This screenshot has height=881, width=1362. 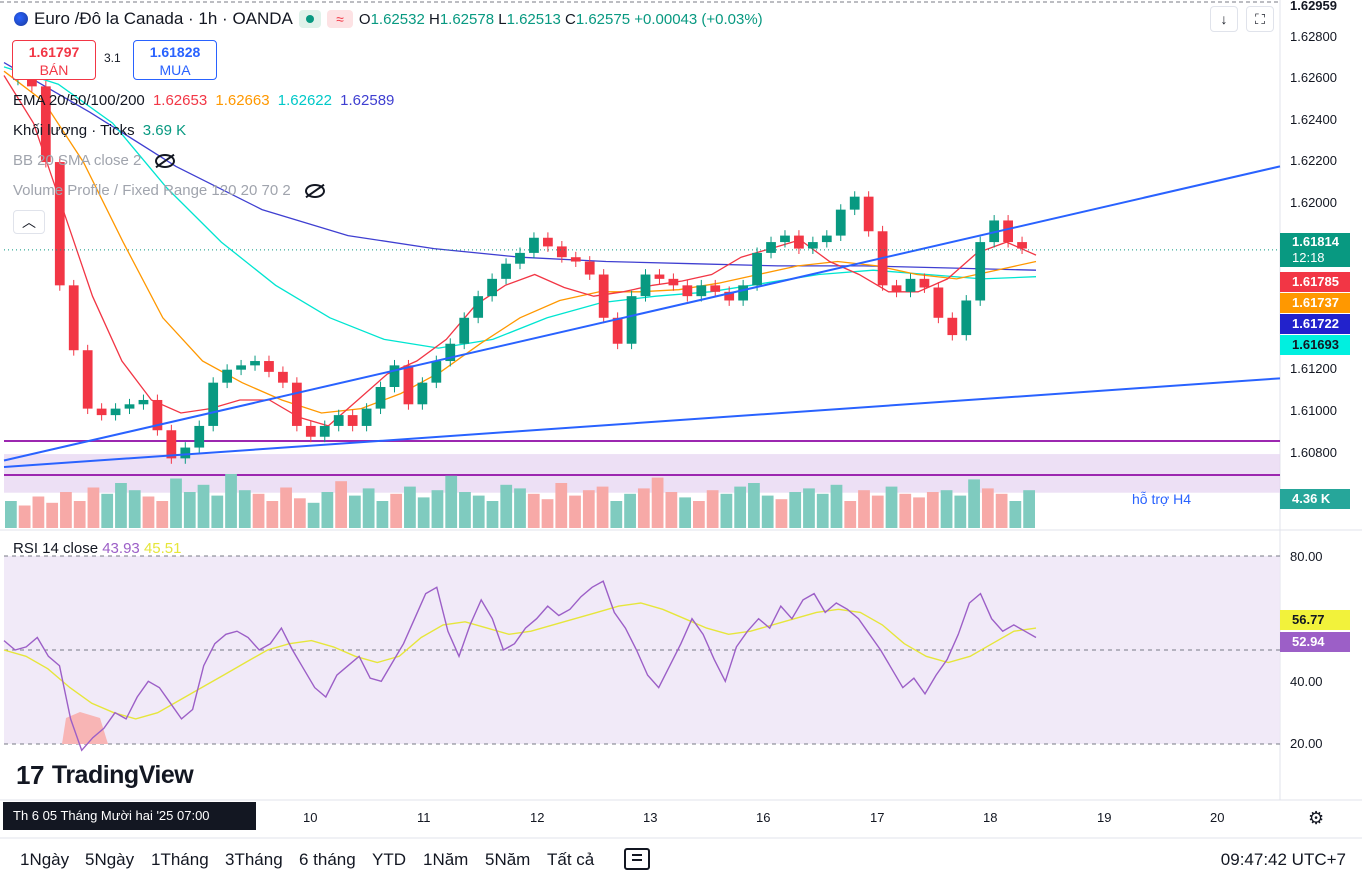 What do you see at coordinates (571, 859) in the screenshot?
I see `range-button: Tất cả` at bounding box center [571, 859].